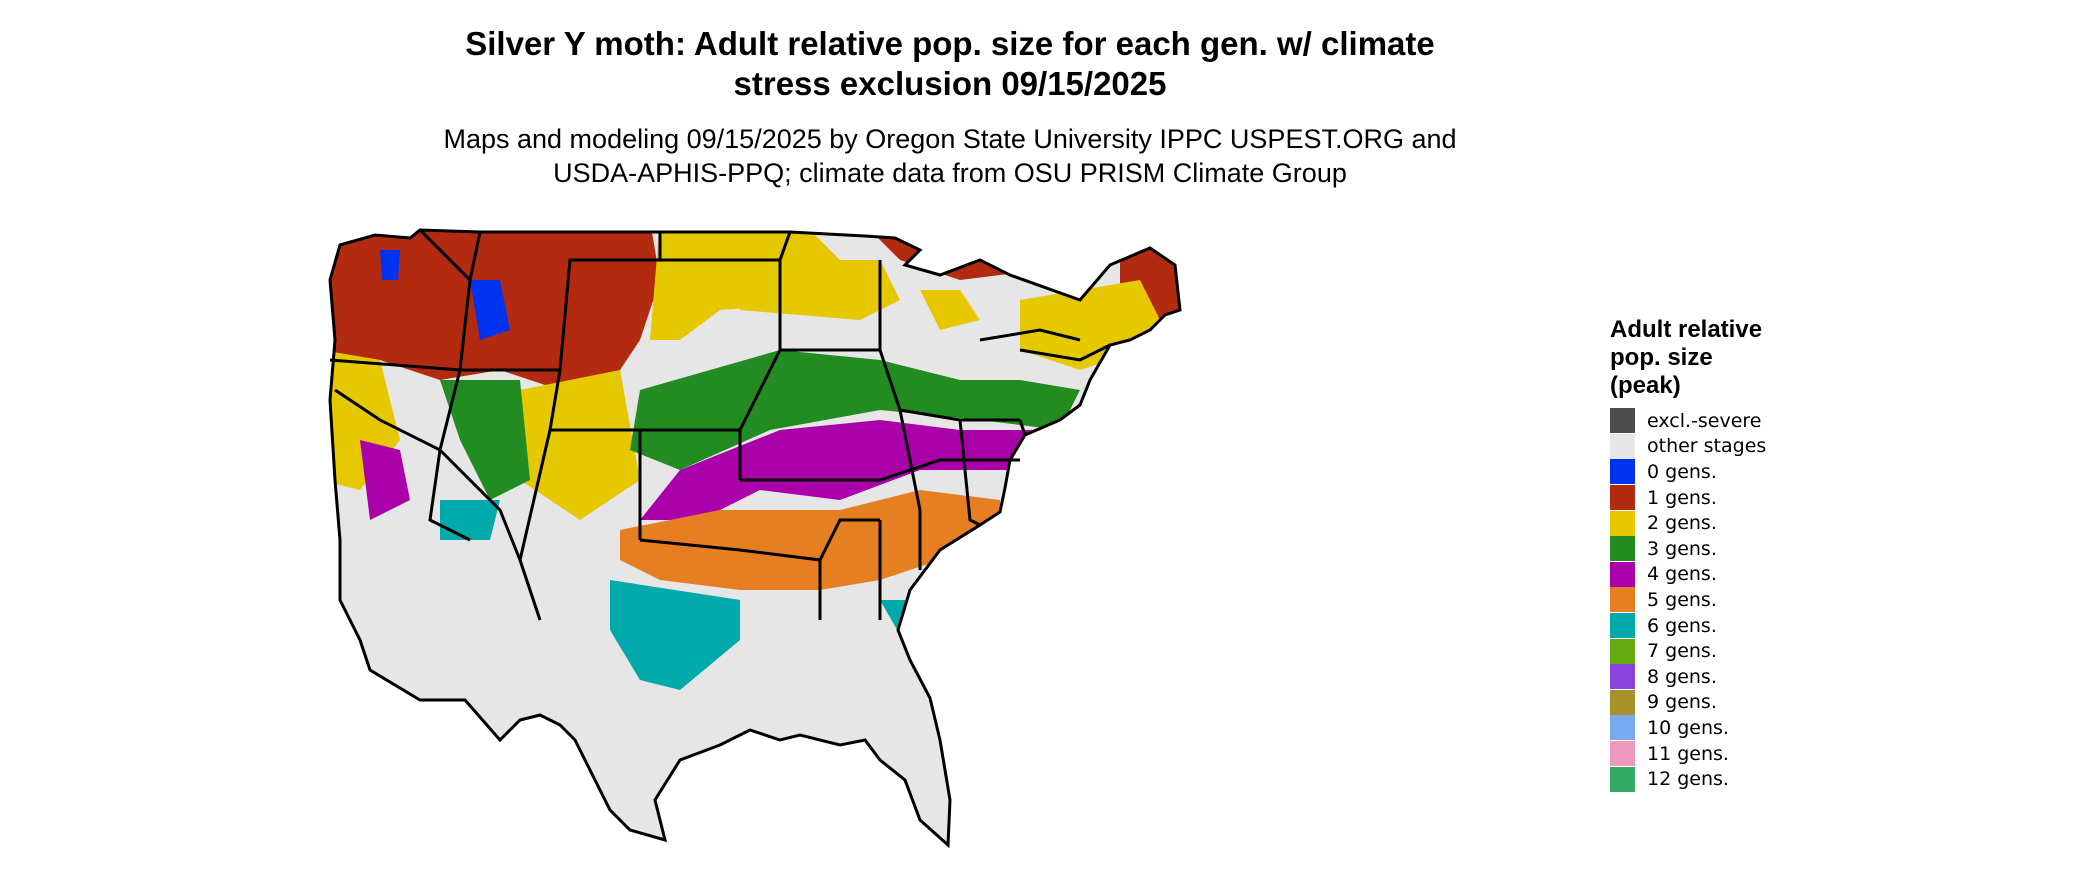 Image resolution: width=2100 pixels, height=892 pixels. What do you see at coordinates (855, 410) in the screenshot?
I see `zone-3-gen-central` at bounding box center [855, 410].